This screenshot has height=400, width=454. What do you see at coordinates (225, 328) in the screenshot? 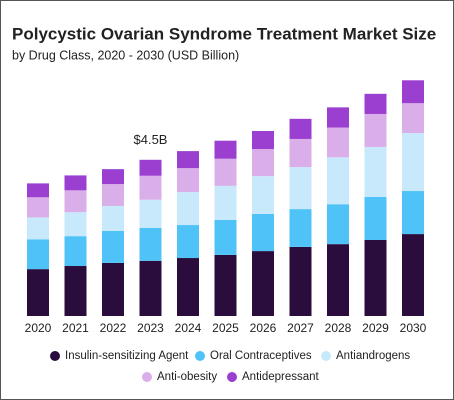
I see `x-tick-label: 2025` at bounding box center [225, 328].